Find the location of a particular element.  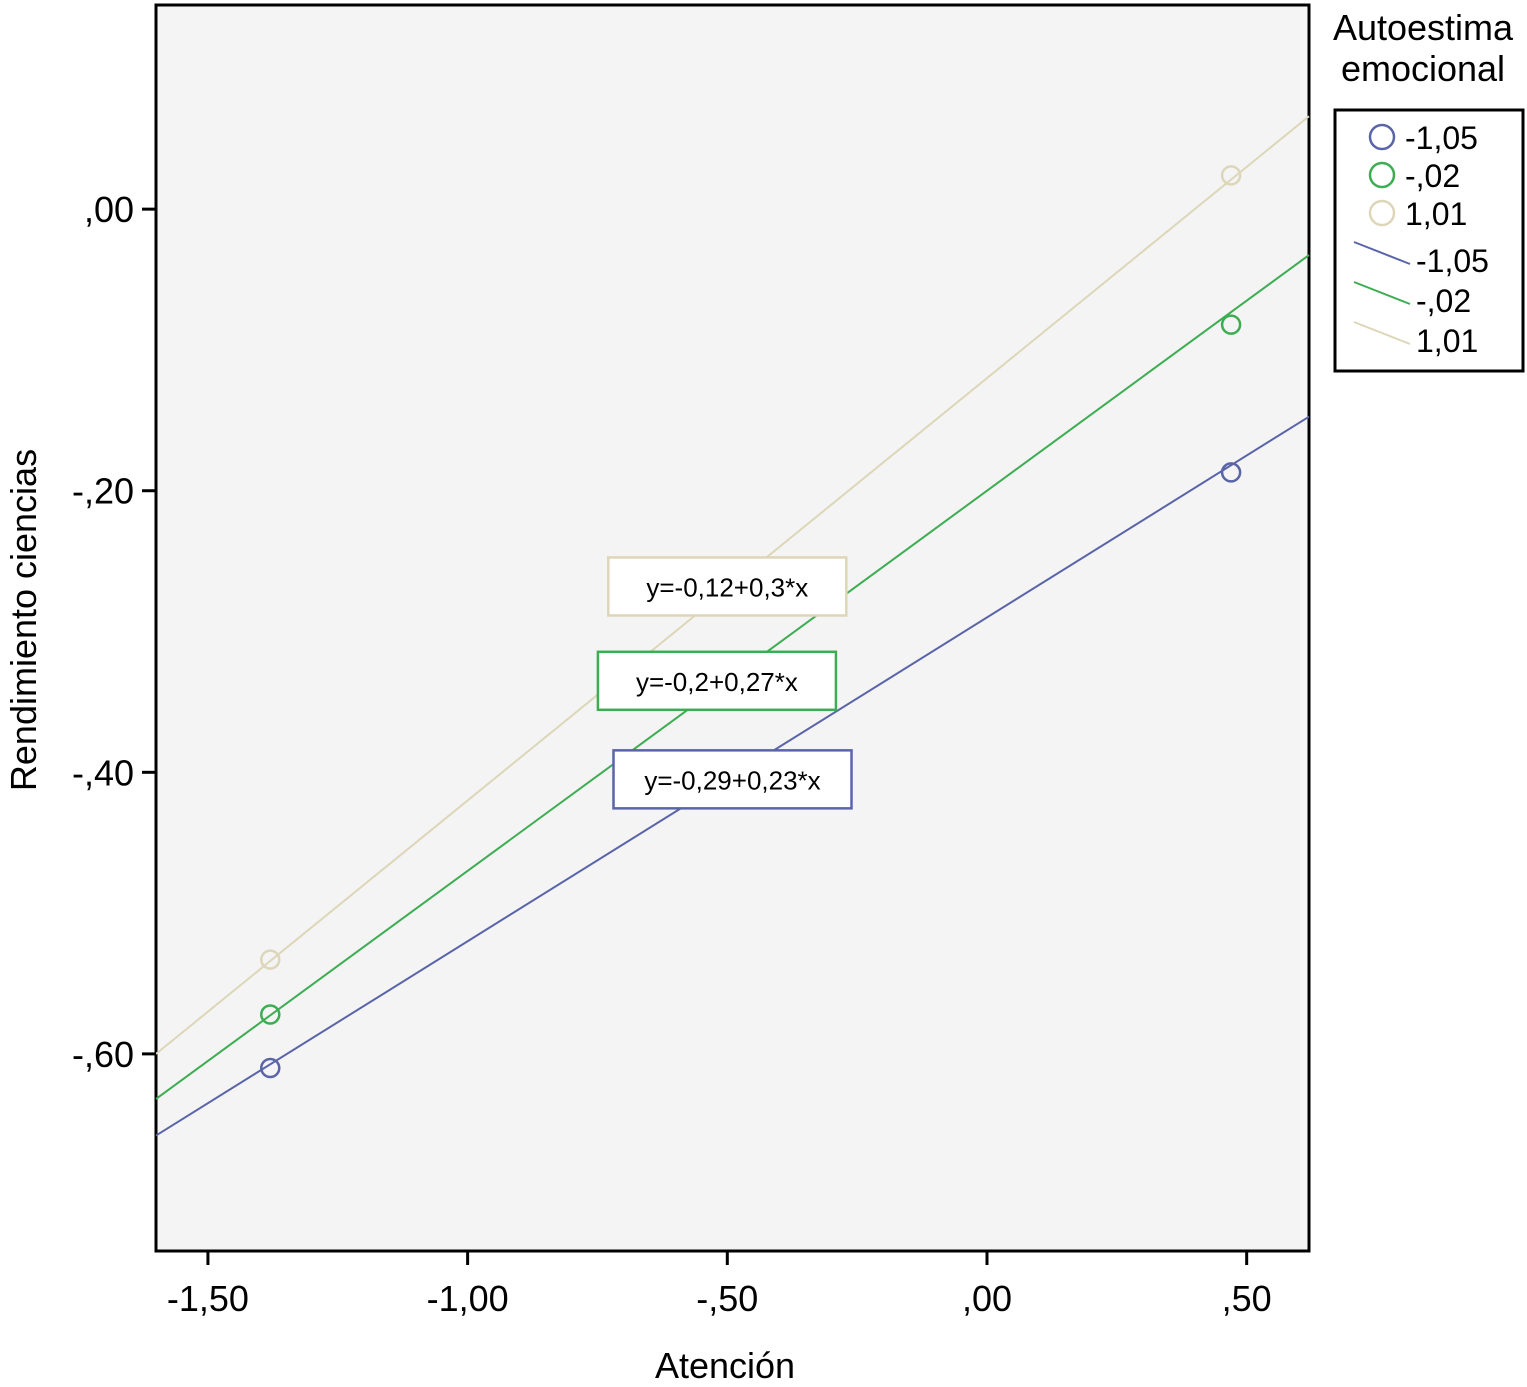

x-tick-label-3: ,00 is located at coordinates (987, 1298).